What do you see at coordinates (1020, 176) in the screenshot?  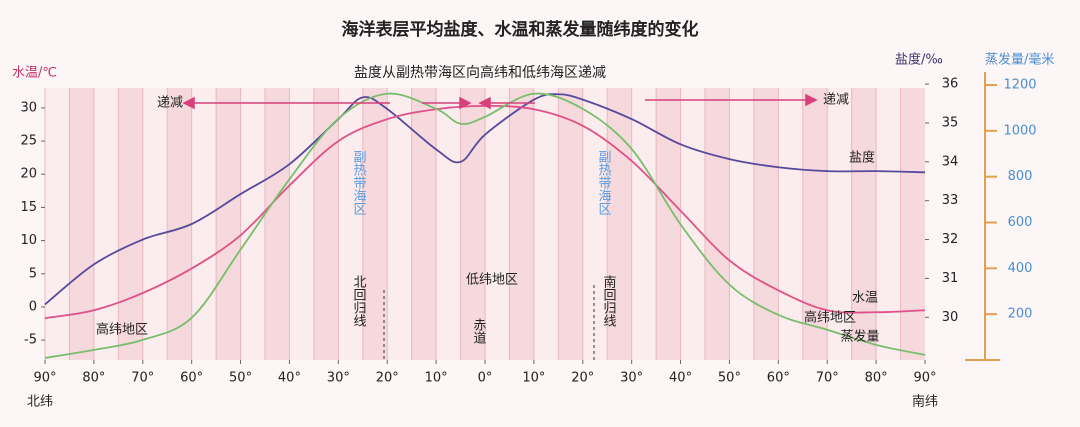 I see `y3-tick-label: 800` at bounding box center [1020, 176].